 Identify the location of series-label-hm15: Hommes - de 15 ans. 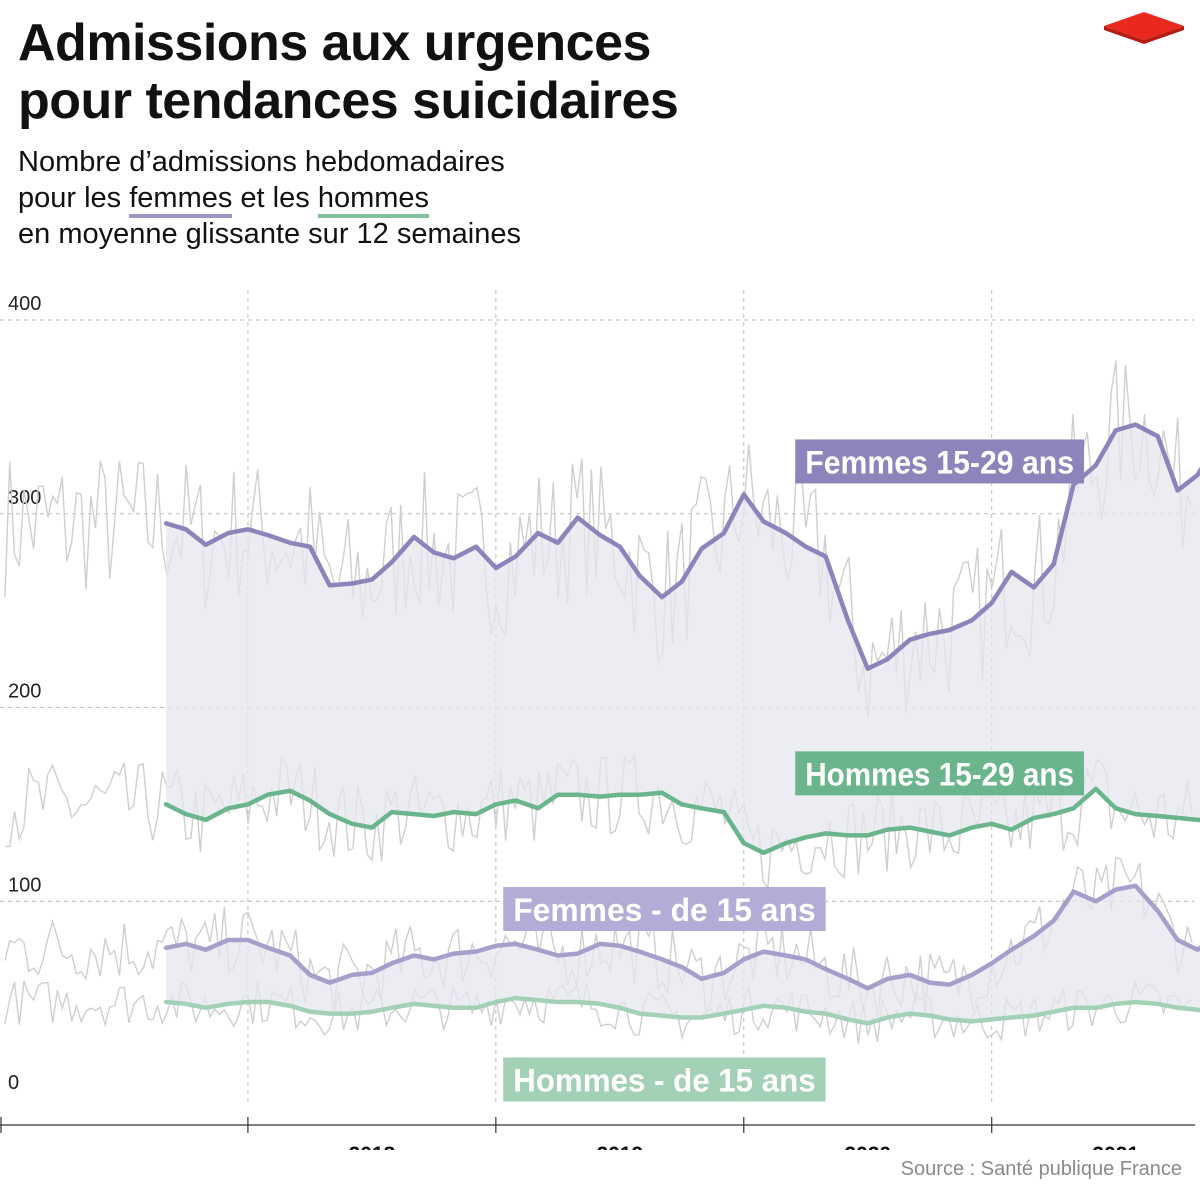
(664, 1081).